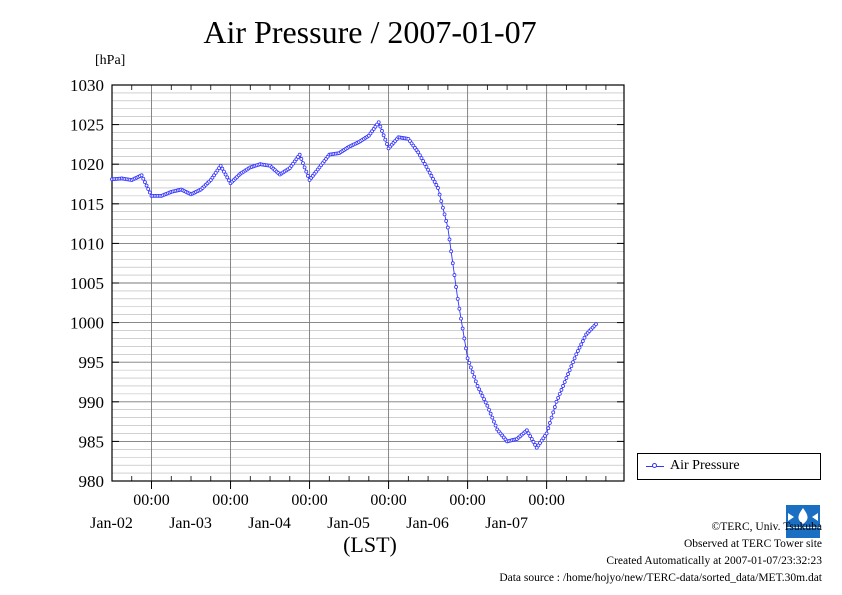 The image size is (842, 595). Describe the element at coordinates (348, 523) in the screenshot. I see `x-date-label: Jan-05` at that location.